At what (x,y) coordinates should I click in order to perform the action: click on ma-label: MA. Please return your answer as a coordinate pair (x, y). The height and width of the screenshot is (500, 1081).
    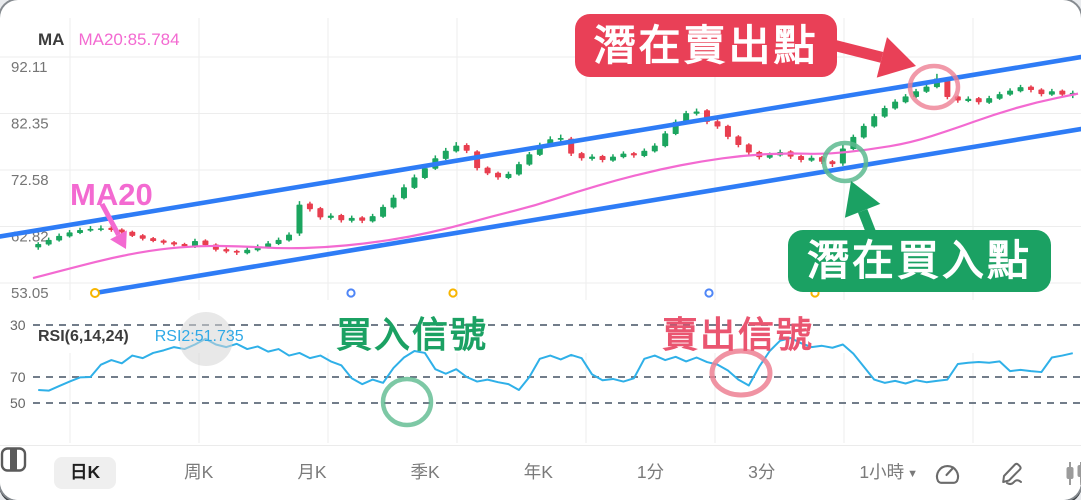
    Looking at the image, I should click on (51, 39).